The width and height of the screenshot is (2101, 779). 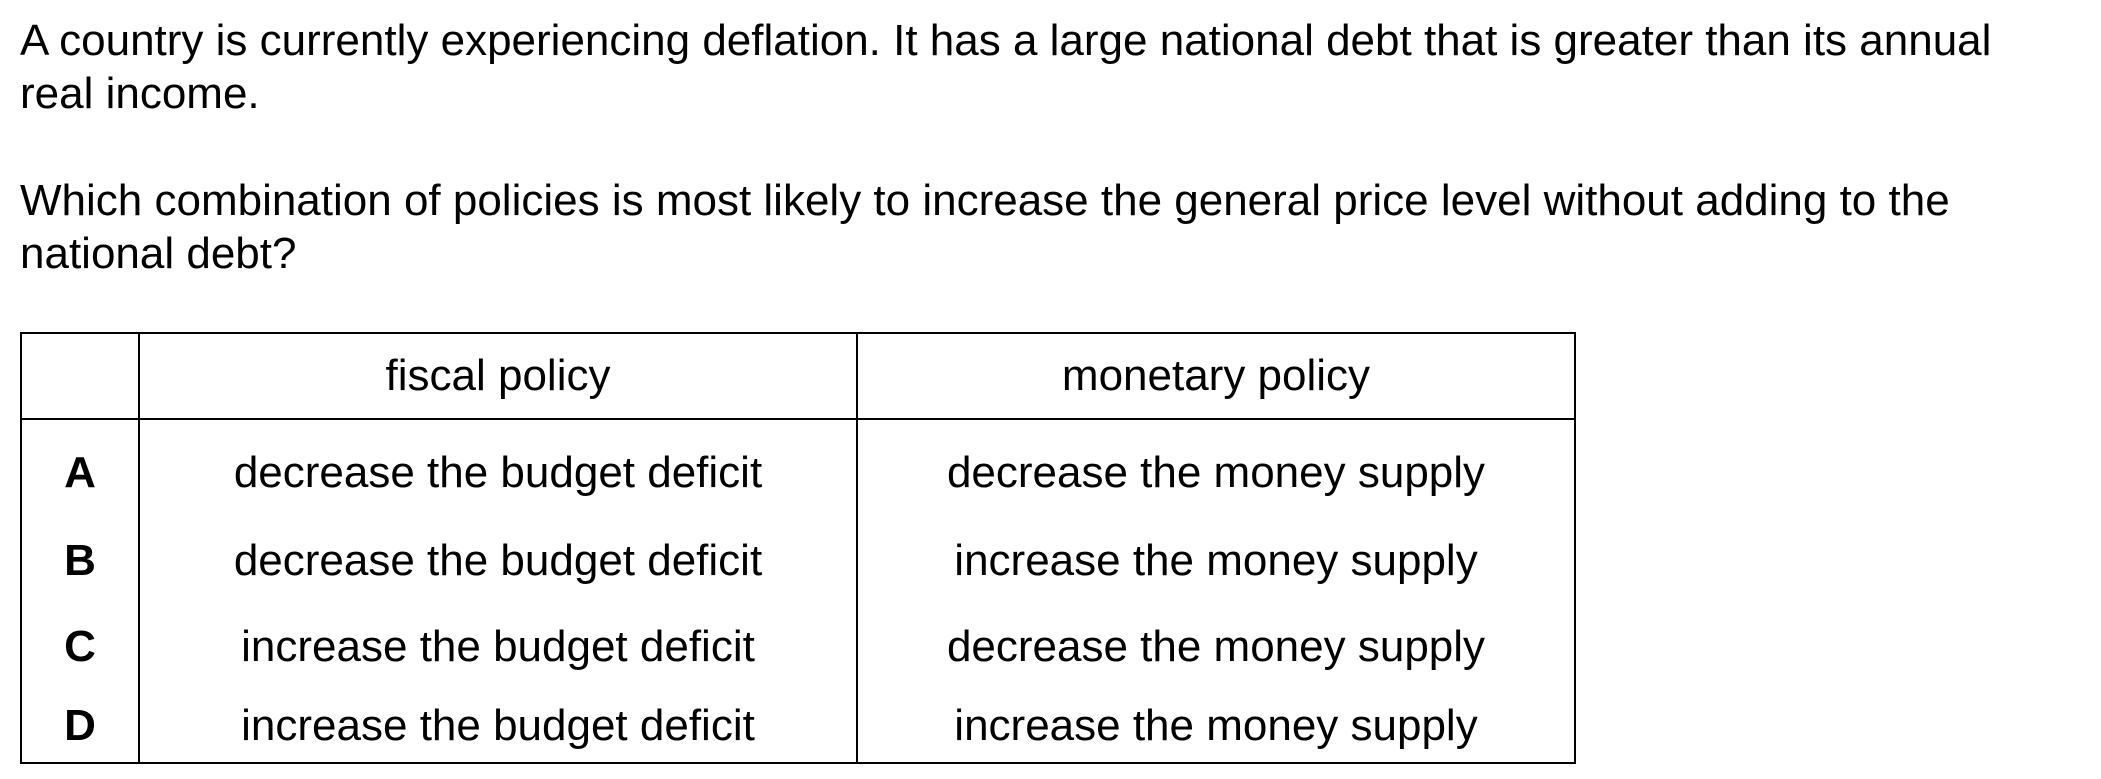 What do you see at coordinates (80, 647) in the screenshot?
I see `option-letter: C` at bounding box center [80, 647].